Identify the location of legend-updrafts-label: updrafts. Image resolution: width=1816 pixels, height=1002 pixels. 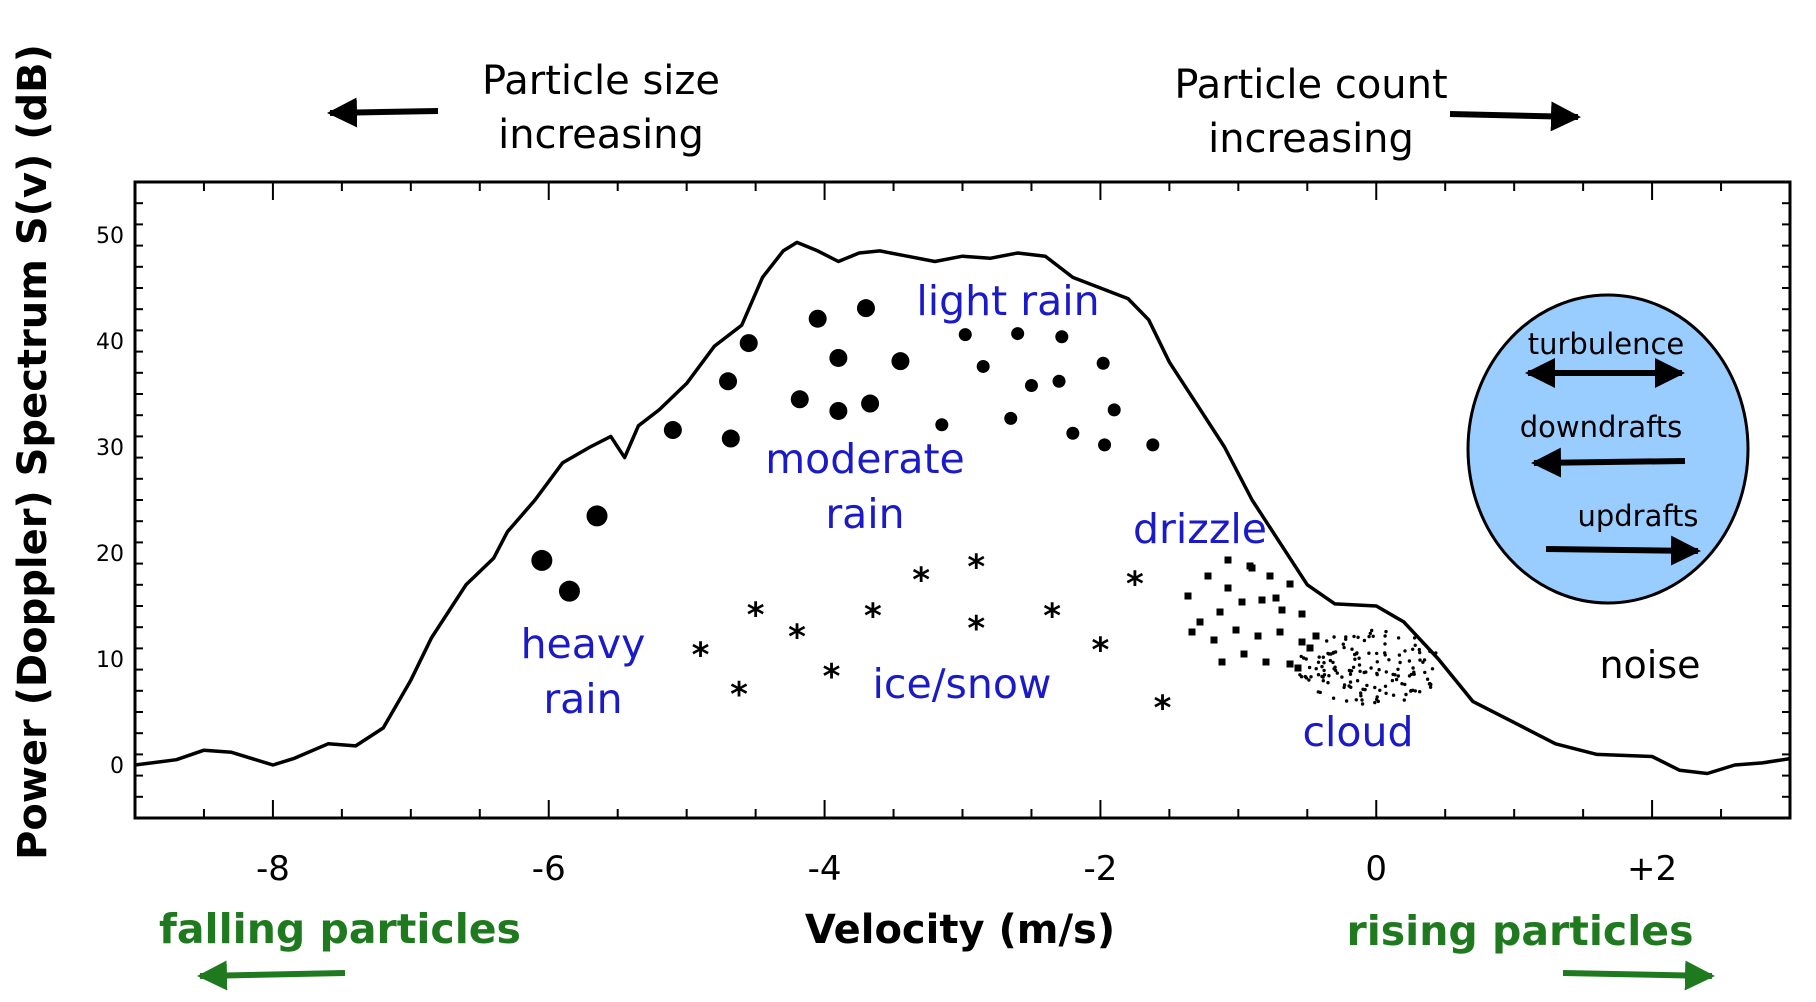
(1637, 516).